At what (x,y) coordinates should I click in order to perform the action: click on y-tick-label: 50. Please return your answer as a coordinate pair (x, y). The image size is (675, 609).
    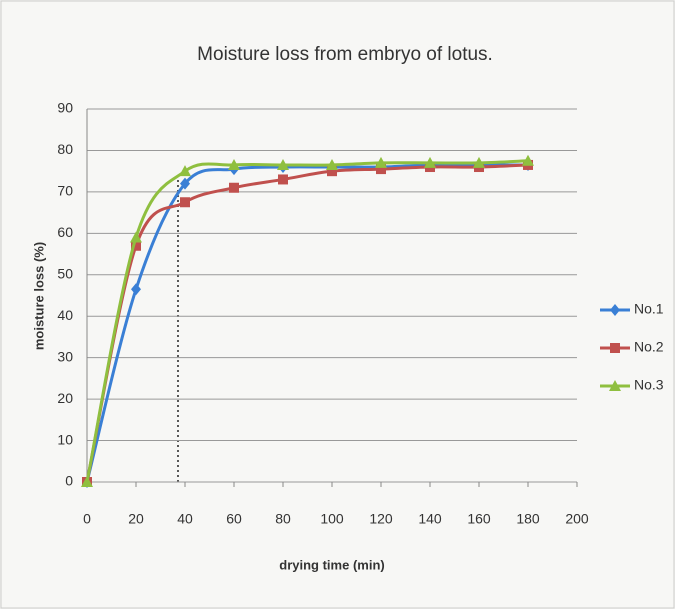
    Looking at the image, I should click on (65, 273).